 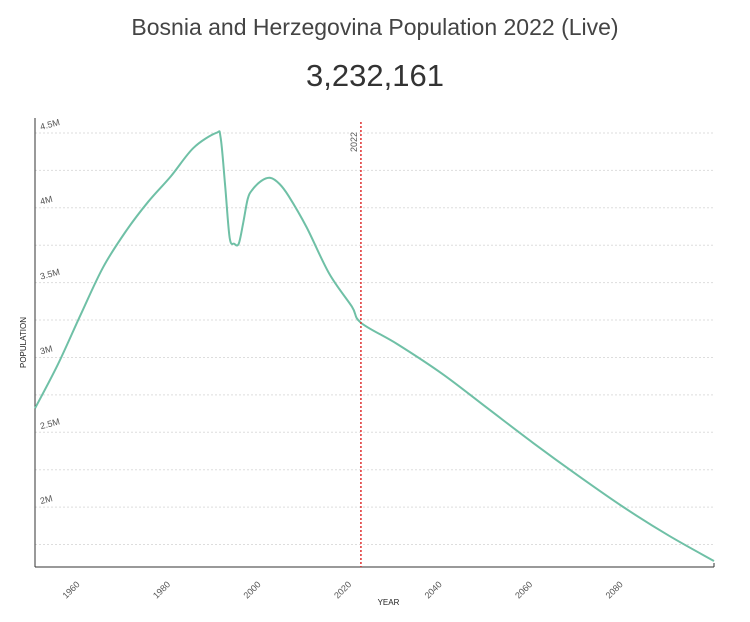 I want to click on live-population-counter: 3,232,161, so click(x=375, y=75).